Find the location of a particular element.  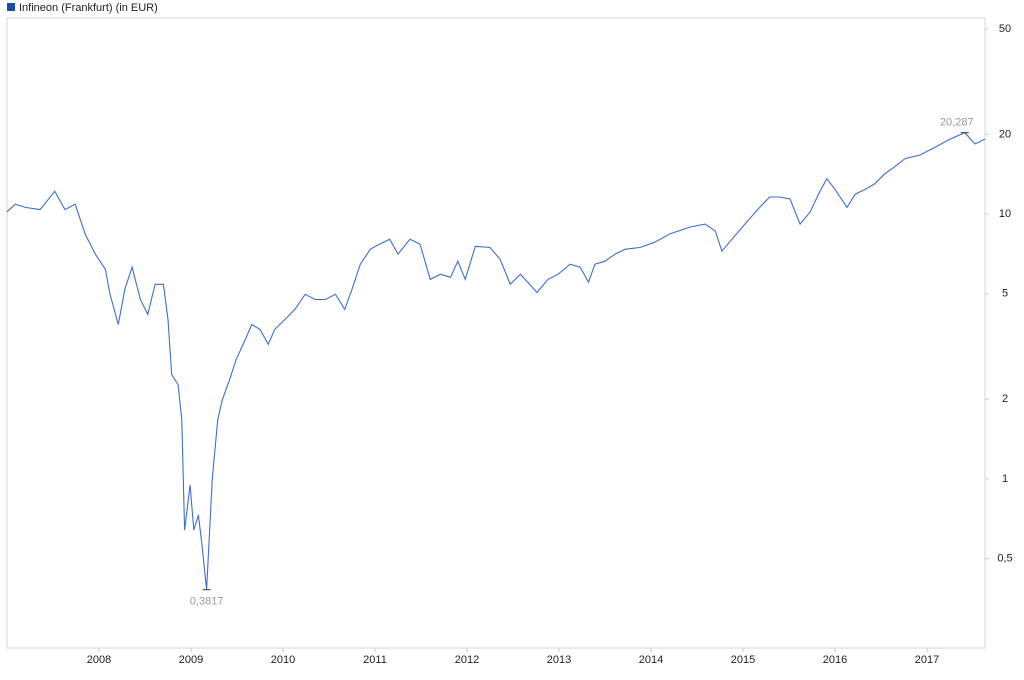

x-tick-label: 2015 is located at coordinates (743, 660).